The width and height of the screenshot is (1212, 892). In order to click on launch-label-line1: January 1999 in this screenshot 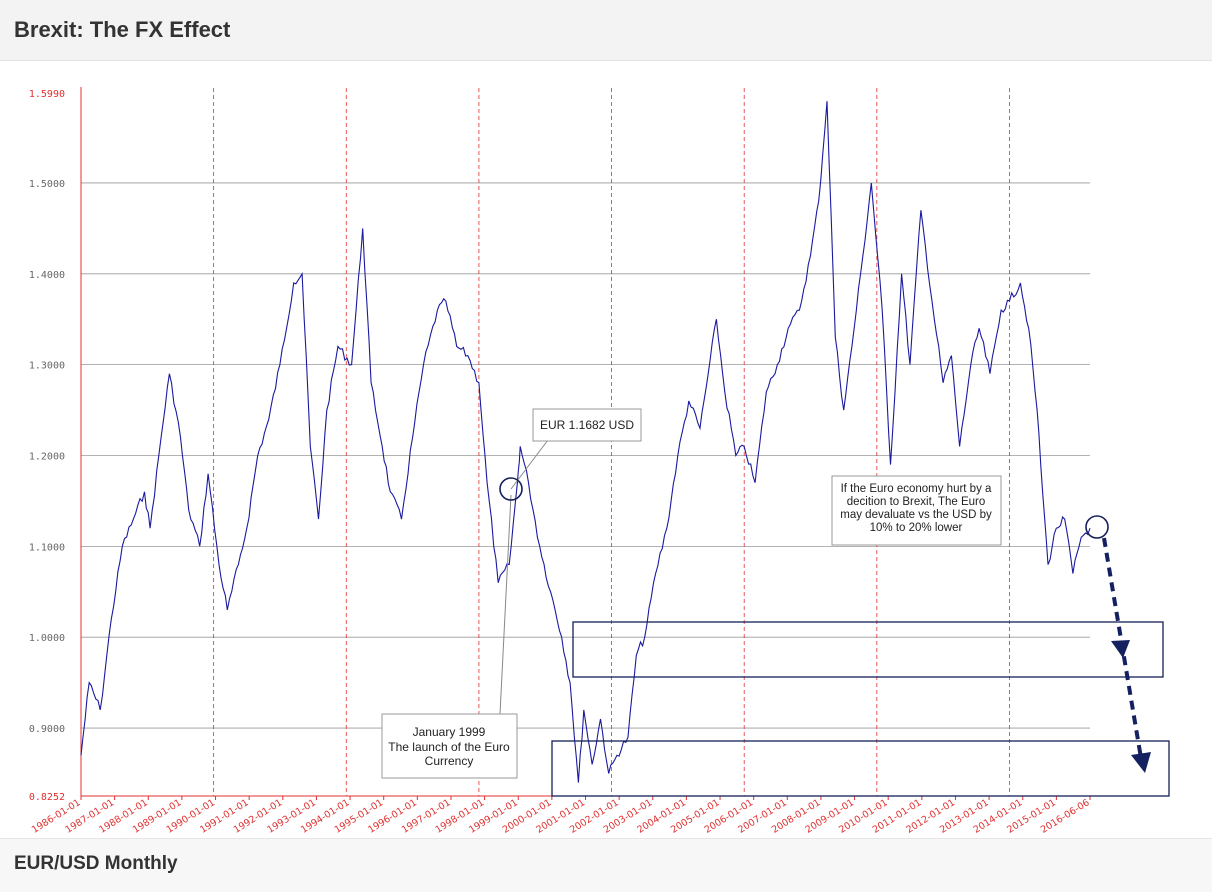, I will do `click(449, 732)`.